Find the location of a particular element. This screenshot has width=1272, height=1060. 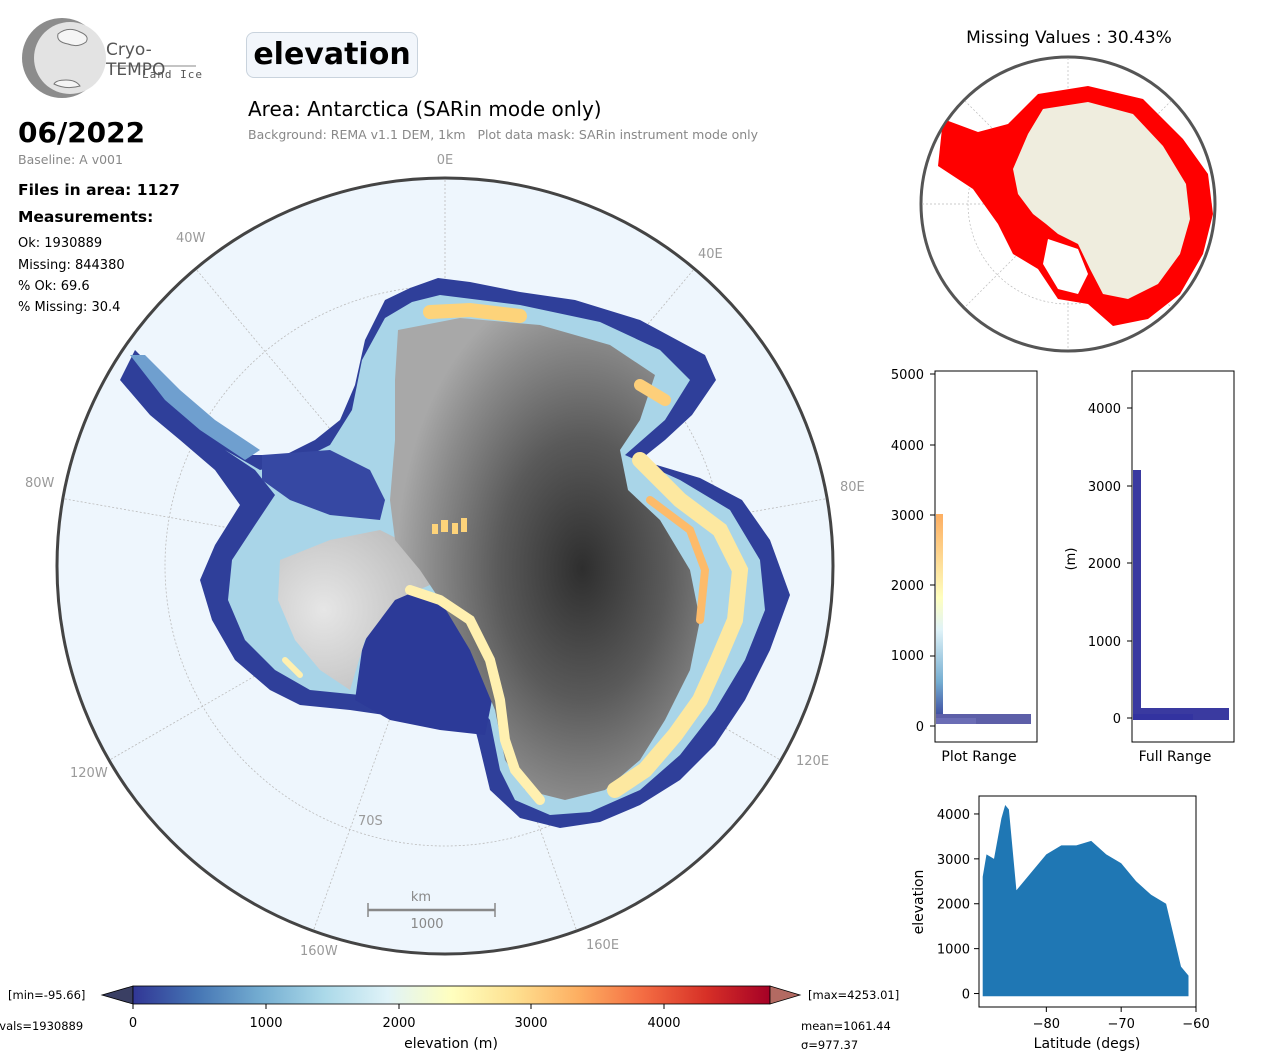

logo-sub: Land Ice is located at coordinates (172, 74).